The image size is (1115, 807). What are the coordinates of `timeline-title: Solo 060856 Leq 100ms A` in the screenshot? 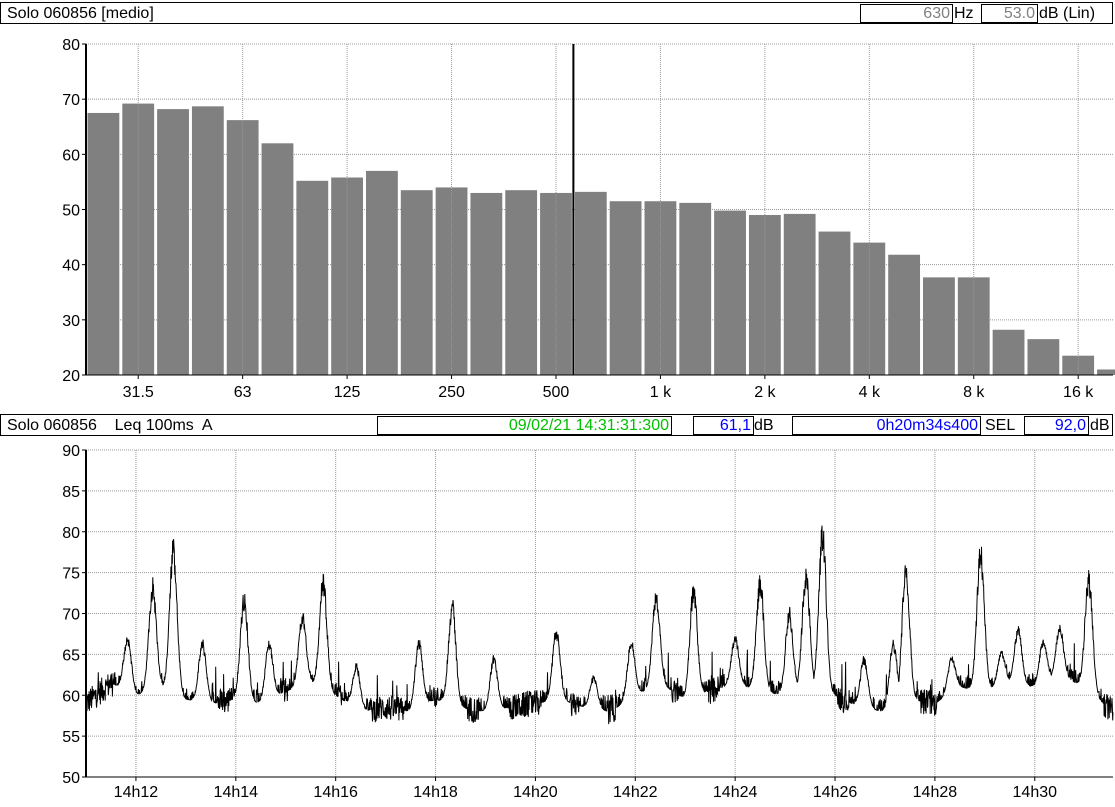 It's located at (110, 425).